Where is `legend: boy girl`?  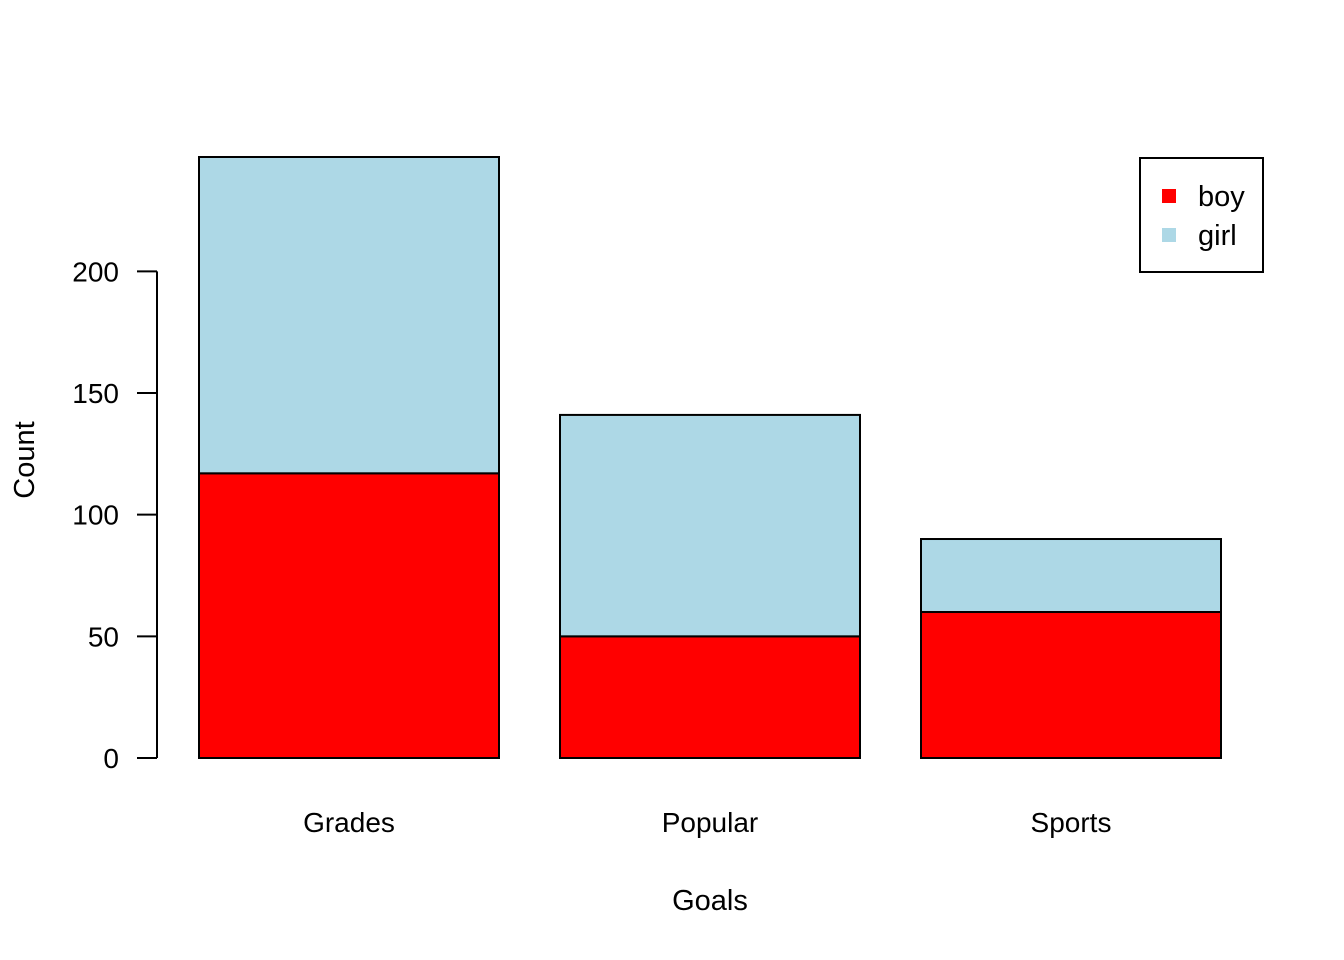
legend: boy girl is located at coordinates (1201, 215).